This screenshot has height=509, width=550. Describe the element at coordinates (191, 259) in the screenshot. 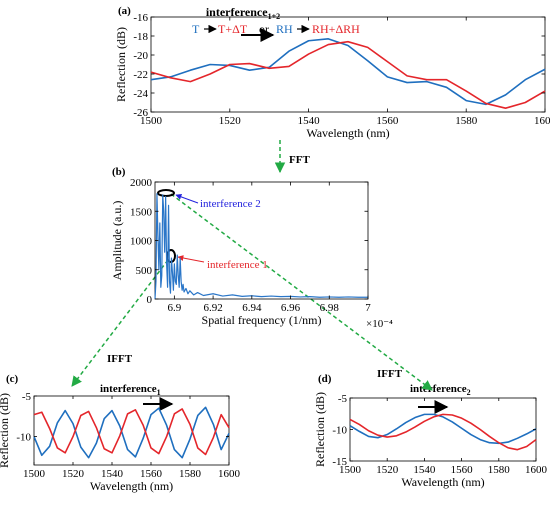

I see `interference-1-pointer` at that location.